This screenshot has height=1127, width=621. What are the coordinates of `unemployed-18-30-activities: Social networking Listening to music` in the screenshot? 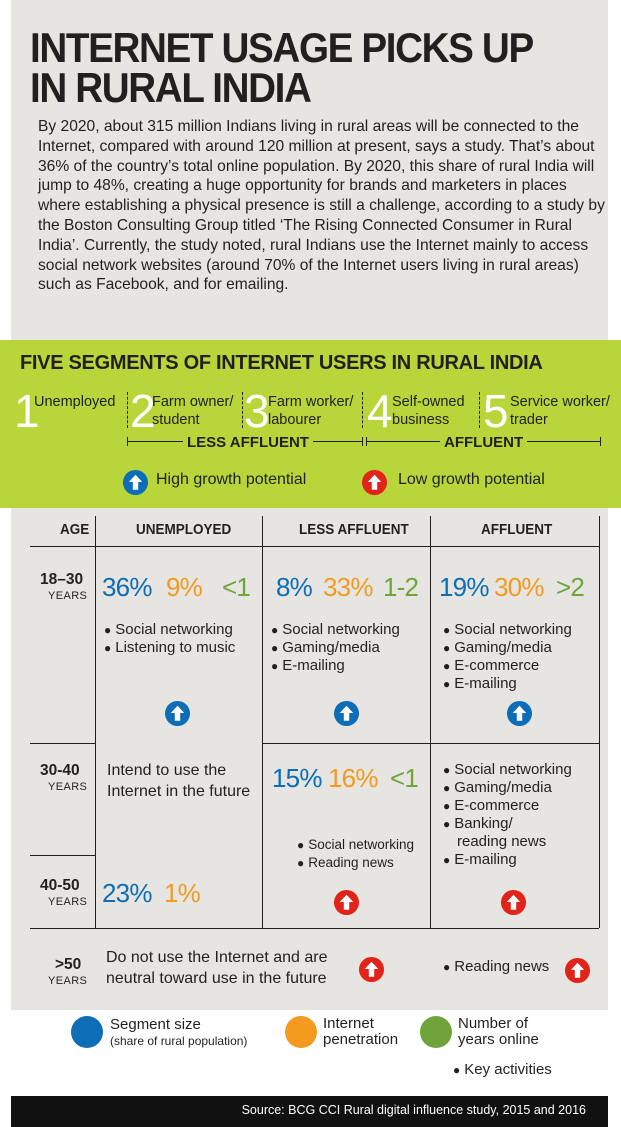 It's located at (169, 639).